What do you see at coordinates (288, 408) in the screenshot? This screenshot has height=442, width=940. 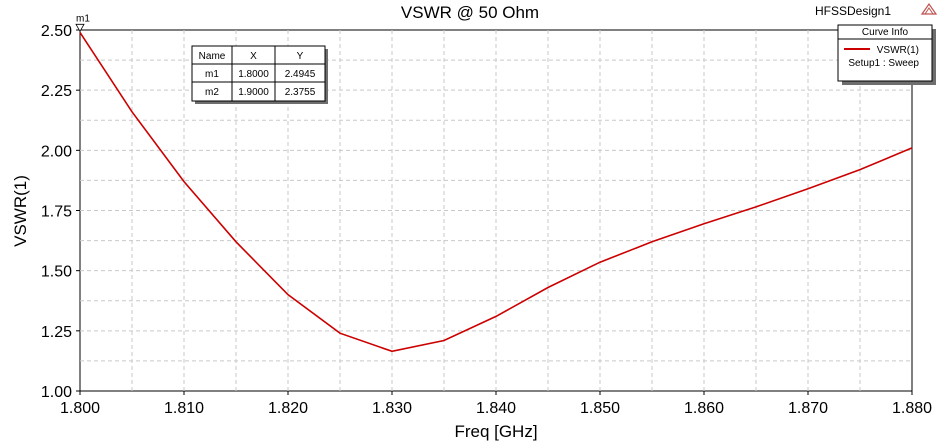 I see `x-tick-label: 1.820` at bounding box center [288, 408].